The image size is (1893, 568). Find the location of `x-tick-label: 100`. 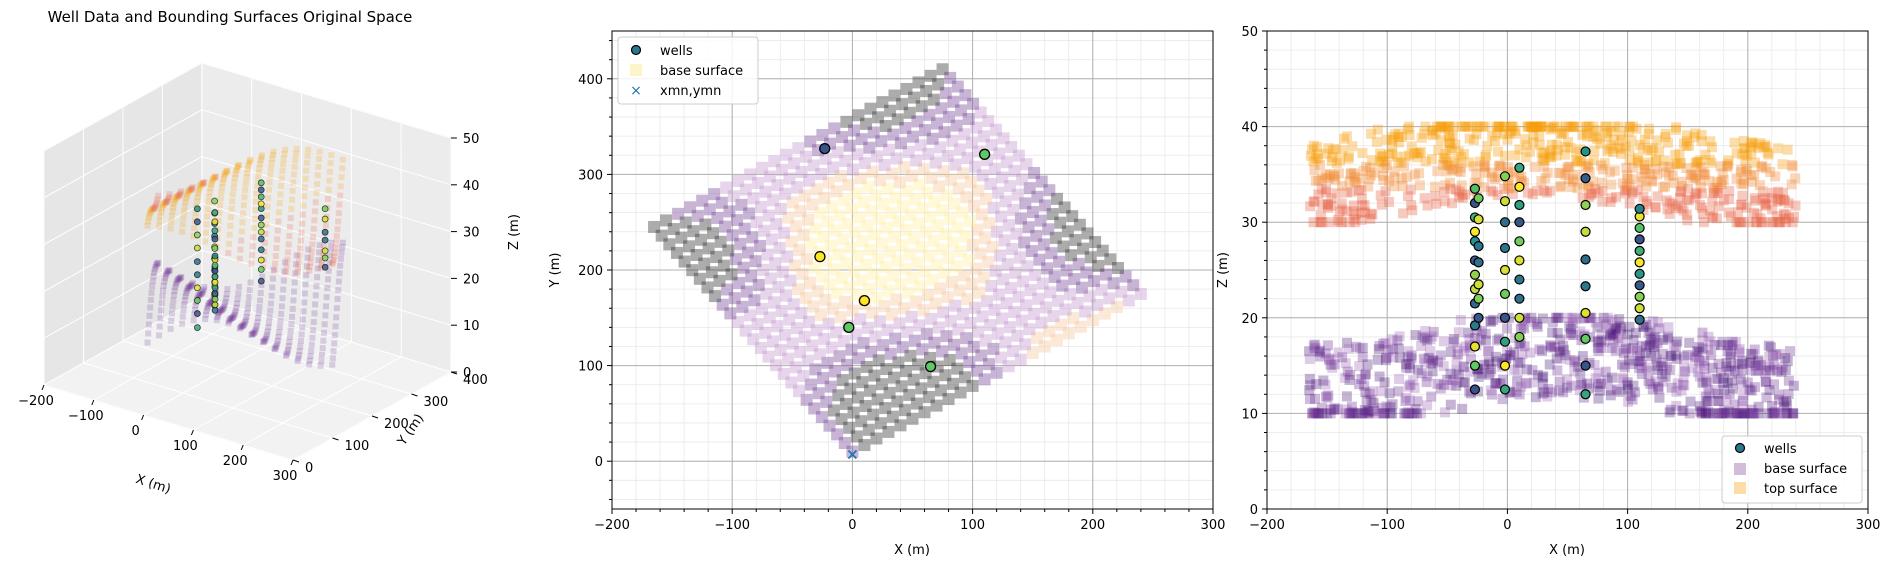

x-tick-label: 100 is located at coordinates (1627, 525).